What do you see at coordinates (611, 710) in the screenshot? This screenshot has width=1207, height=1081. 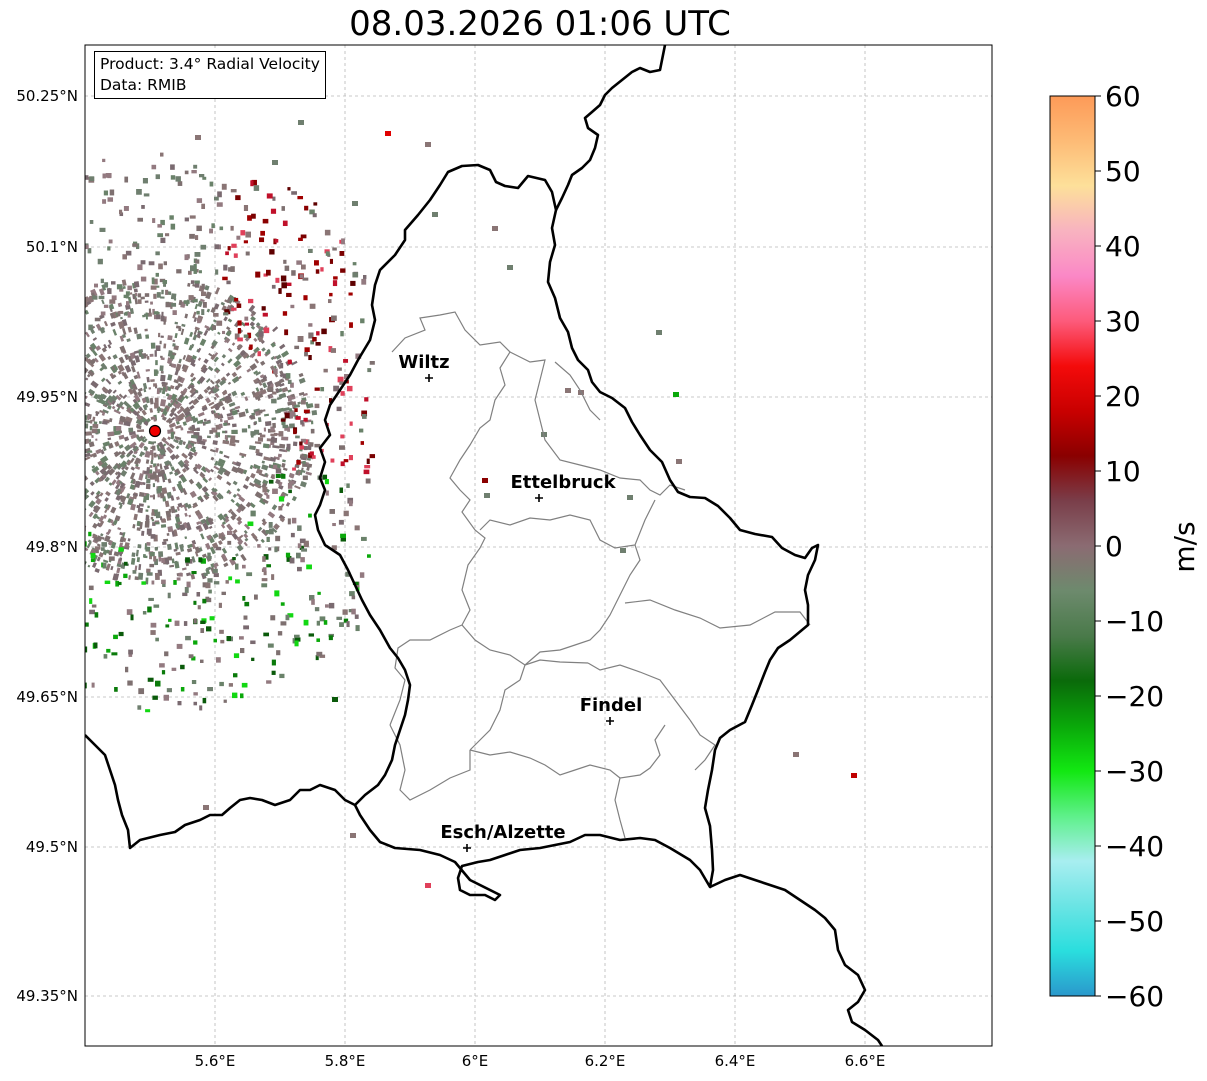 I see `city-findel: Findel` at bounding box center [611, 710].